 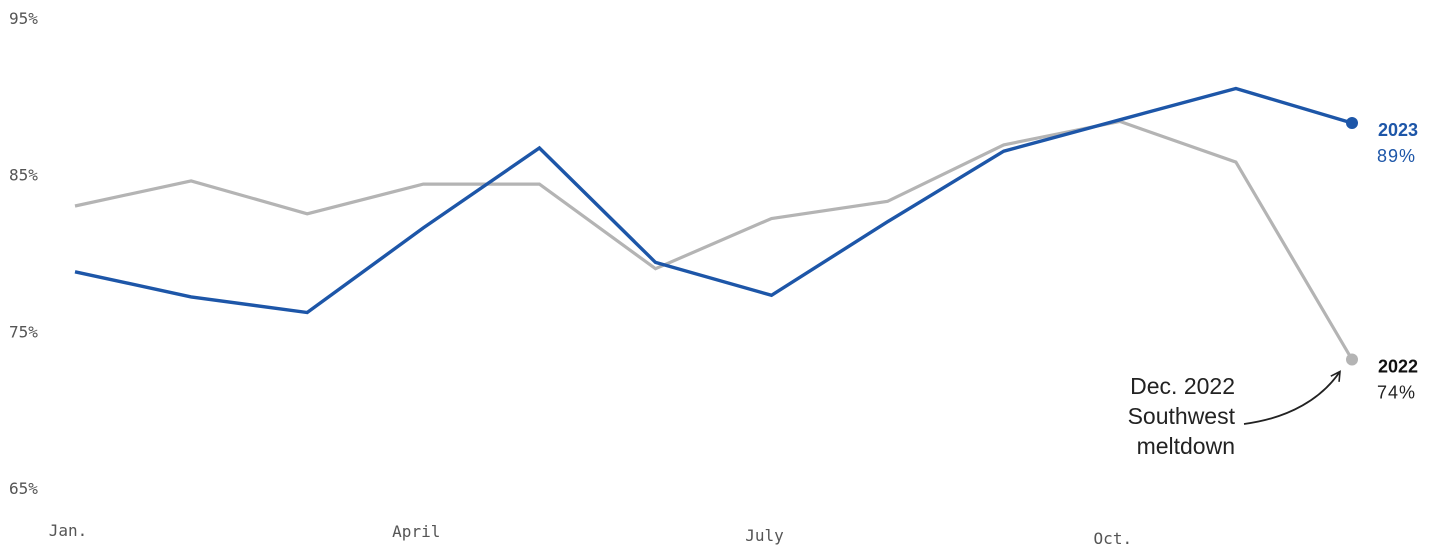 What do you see at coordinates (23, 488) in the screenshot?
I see `y-tick-label: 65%` at bounding box center [23, 488].